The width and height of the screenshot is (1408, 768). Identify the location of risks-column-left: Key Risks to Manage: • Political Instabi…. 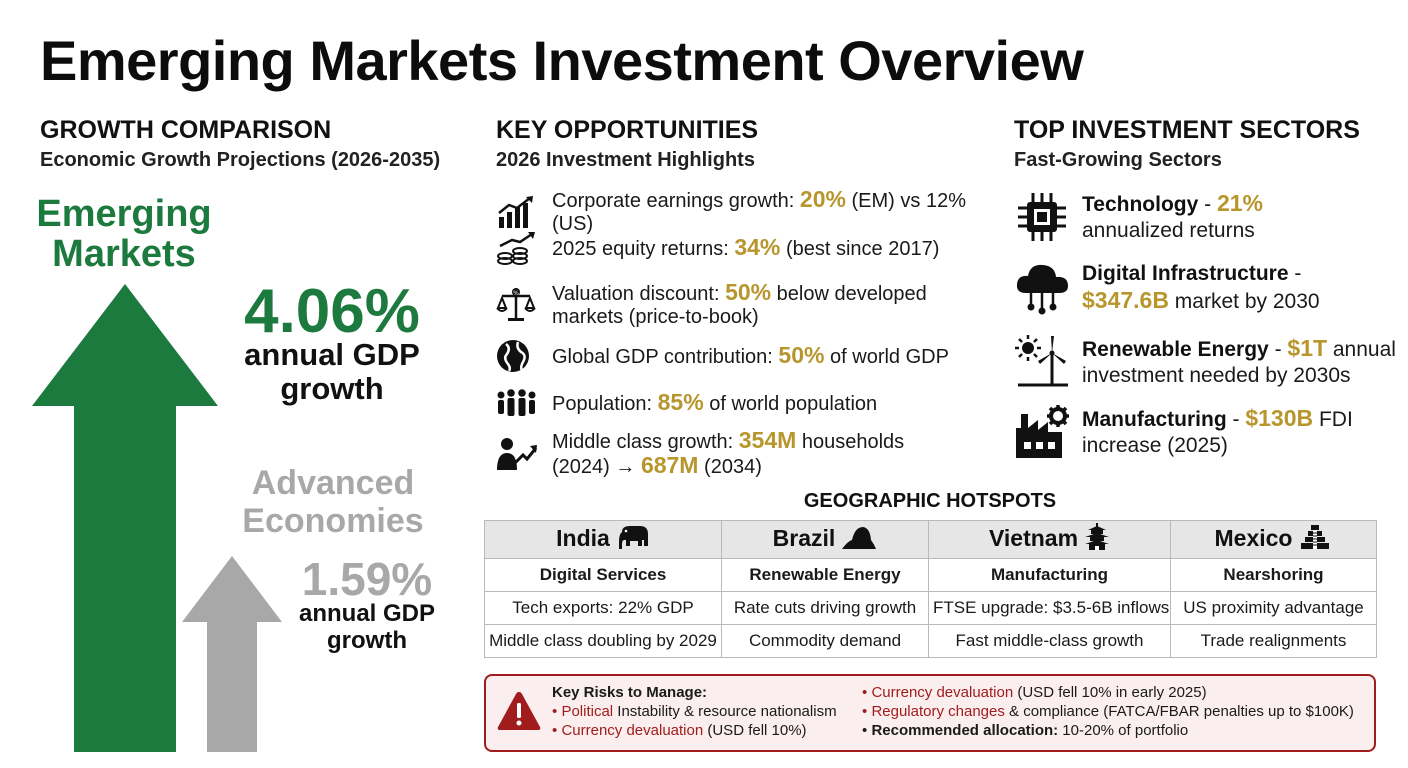
(694, 711).